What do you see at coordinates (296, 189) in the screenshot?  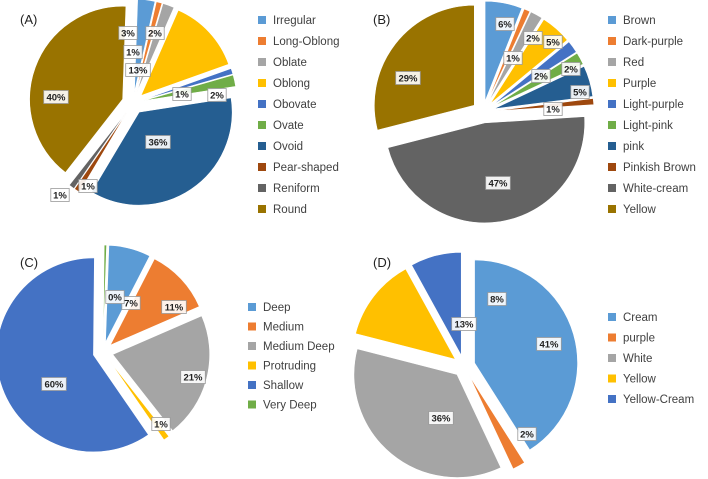 I see `legend-label: Reniform` at bounding box center [296, 189].